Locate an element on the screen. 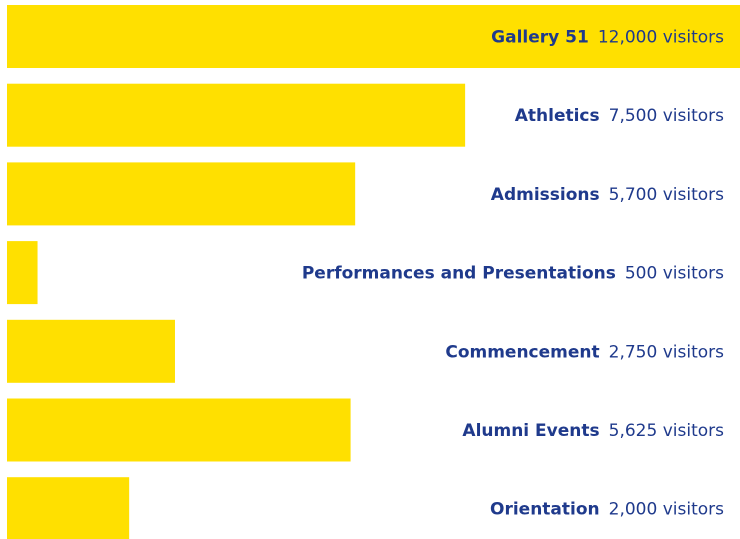  value-label: 2,750 visitors is located at coordinates (666, 352).